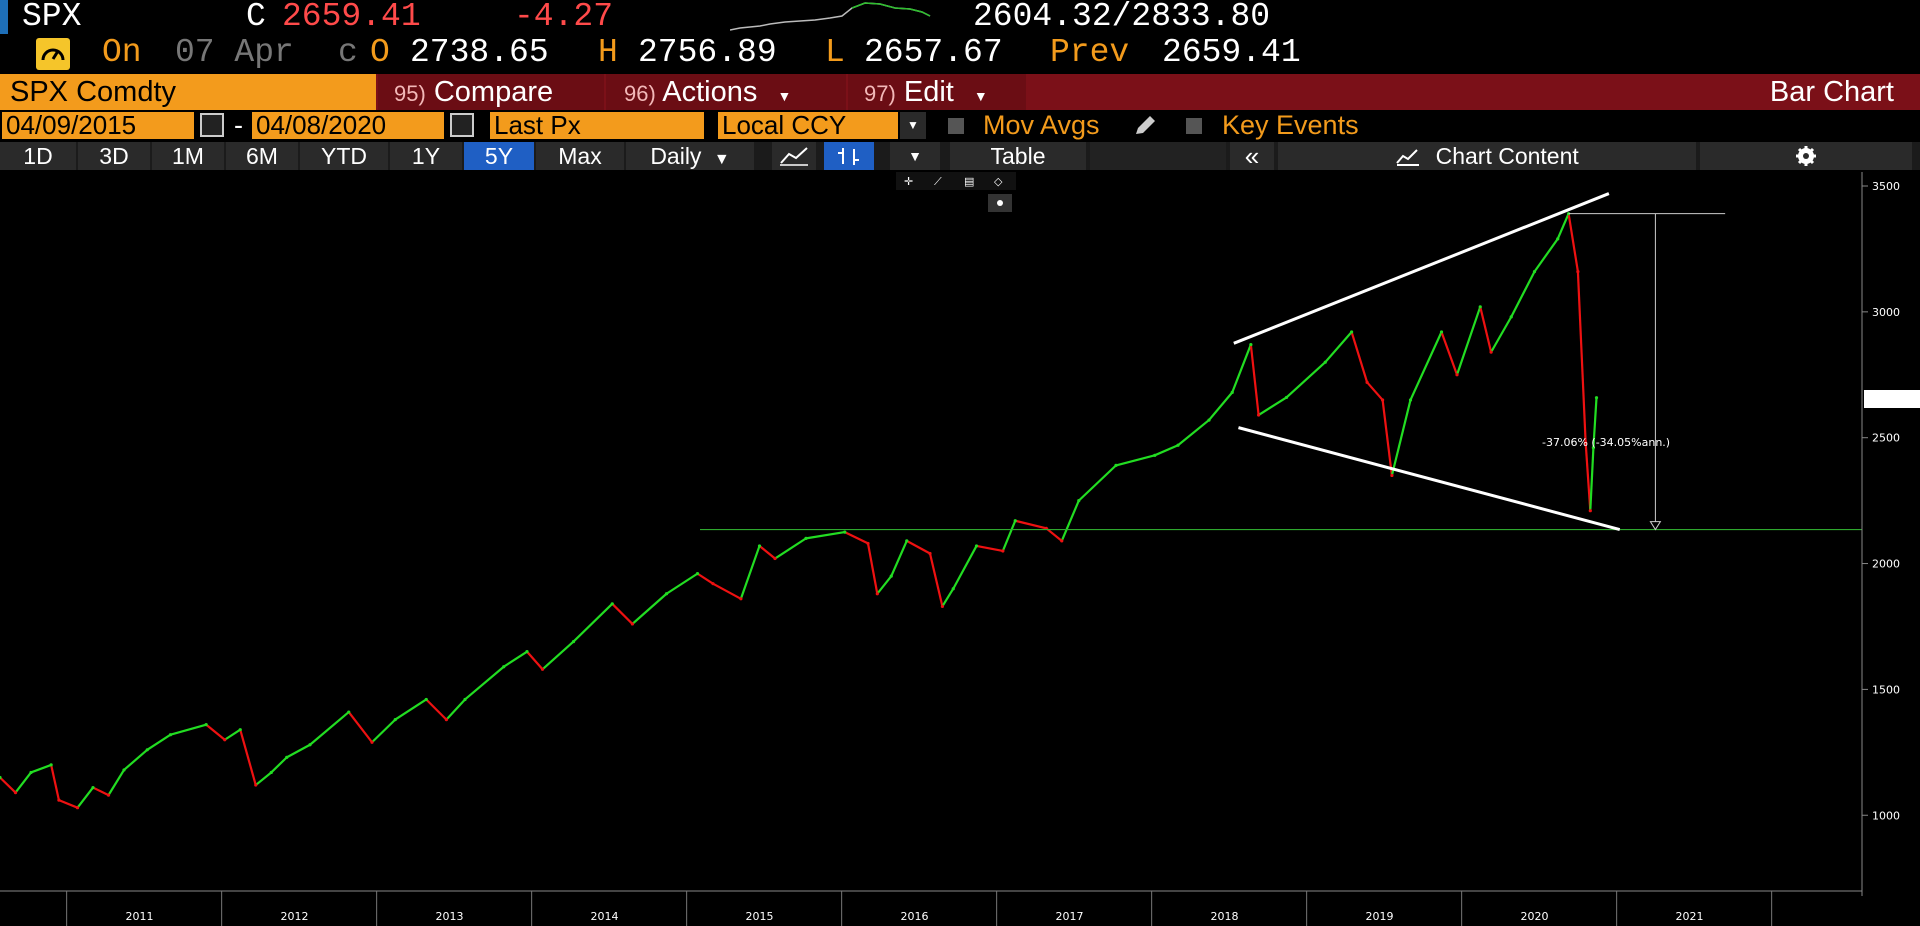 The width and height of the screenshot is (1920, 926). Describe the element at coordinates (1886, 186) in the screenshot. I see `y-tick-label: 3500` at that location.